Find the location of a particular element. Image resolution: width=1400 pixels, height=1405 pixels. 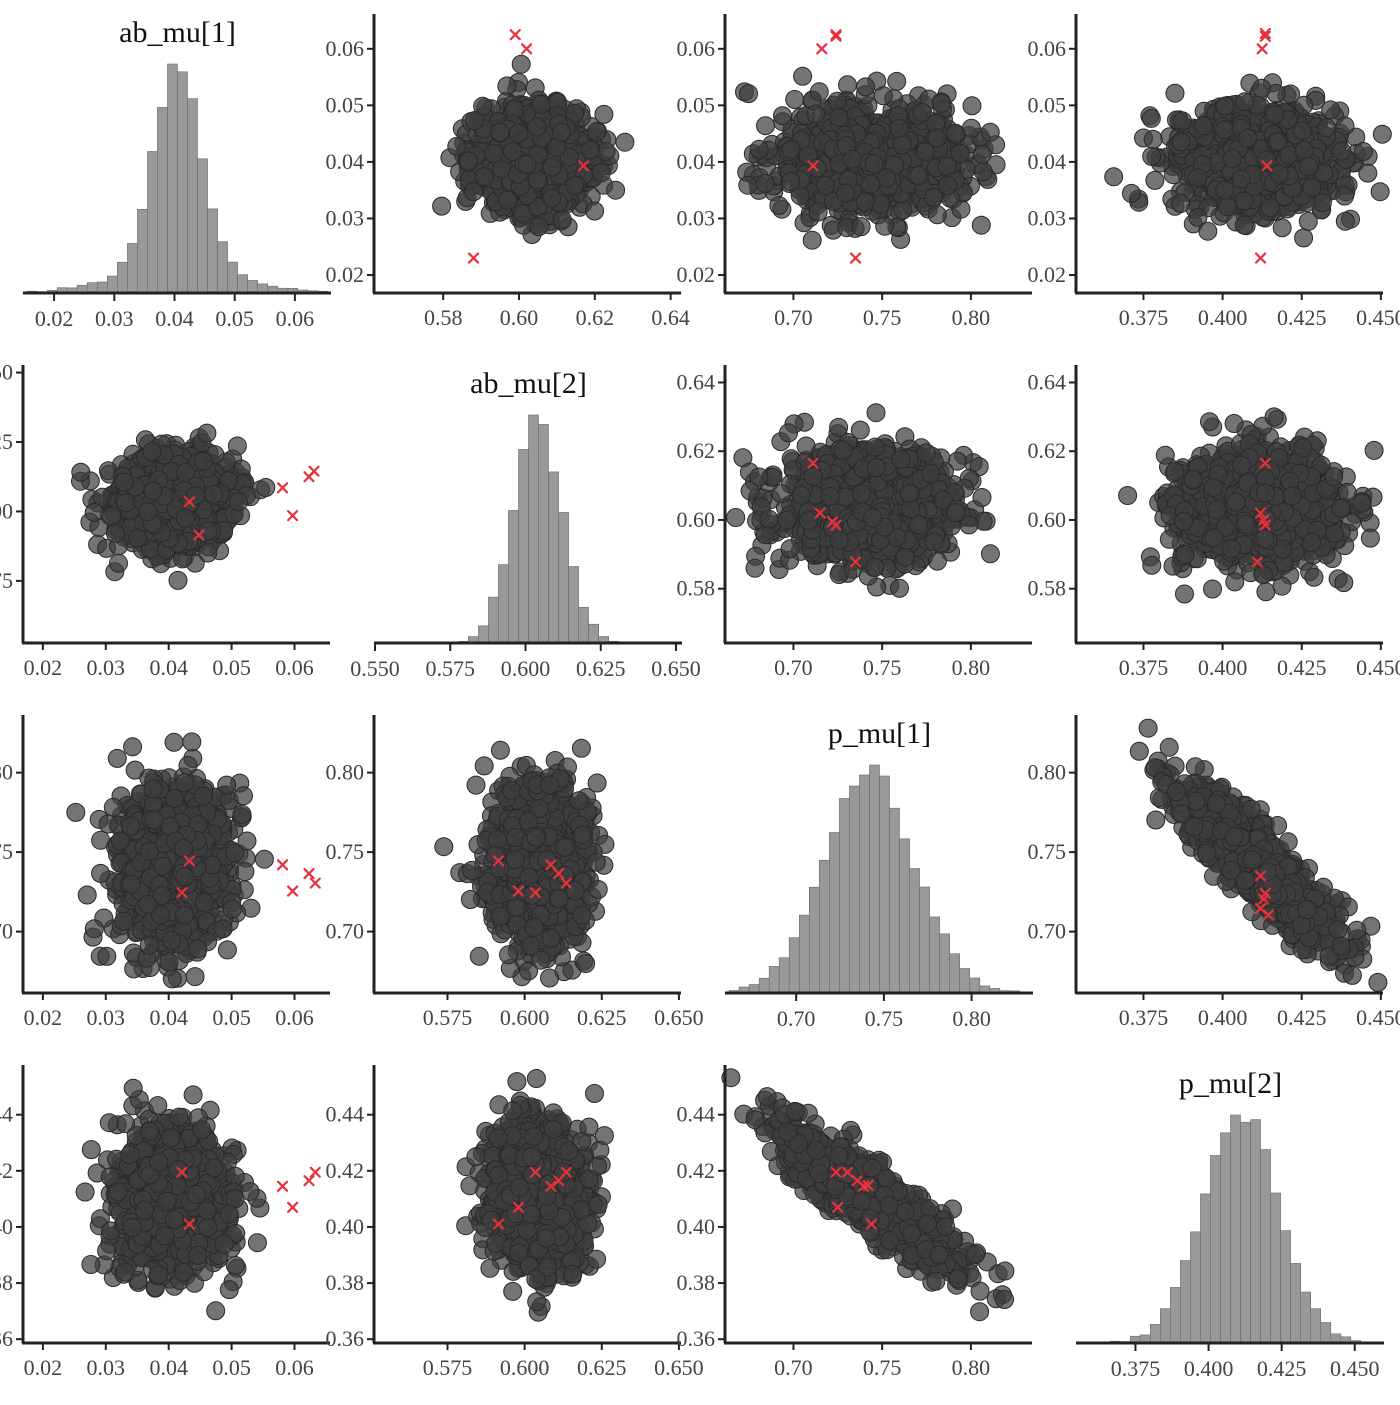

x-tick-label-0p06: 0.06 is located at coordinates (294, 667).